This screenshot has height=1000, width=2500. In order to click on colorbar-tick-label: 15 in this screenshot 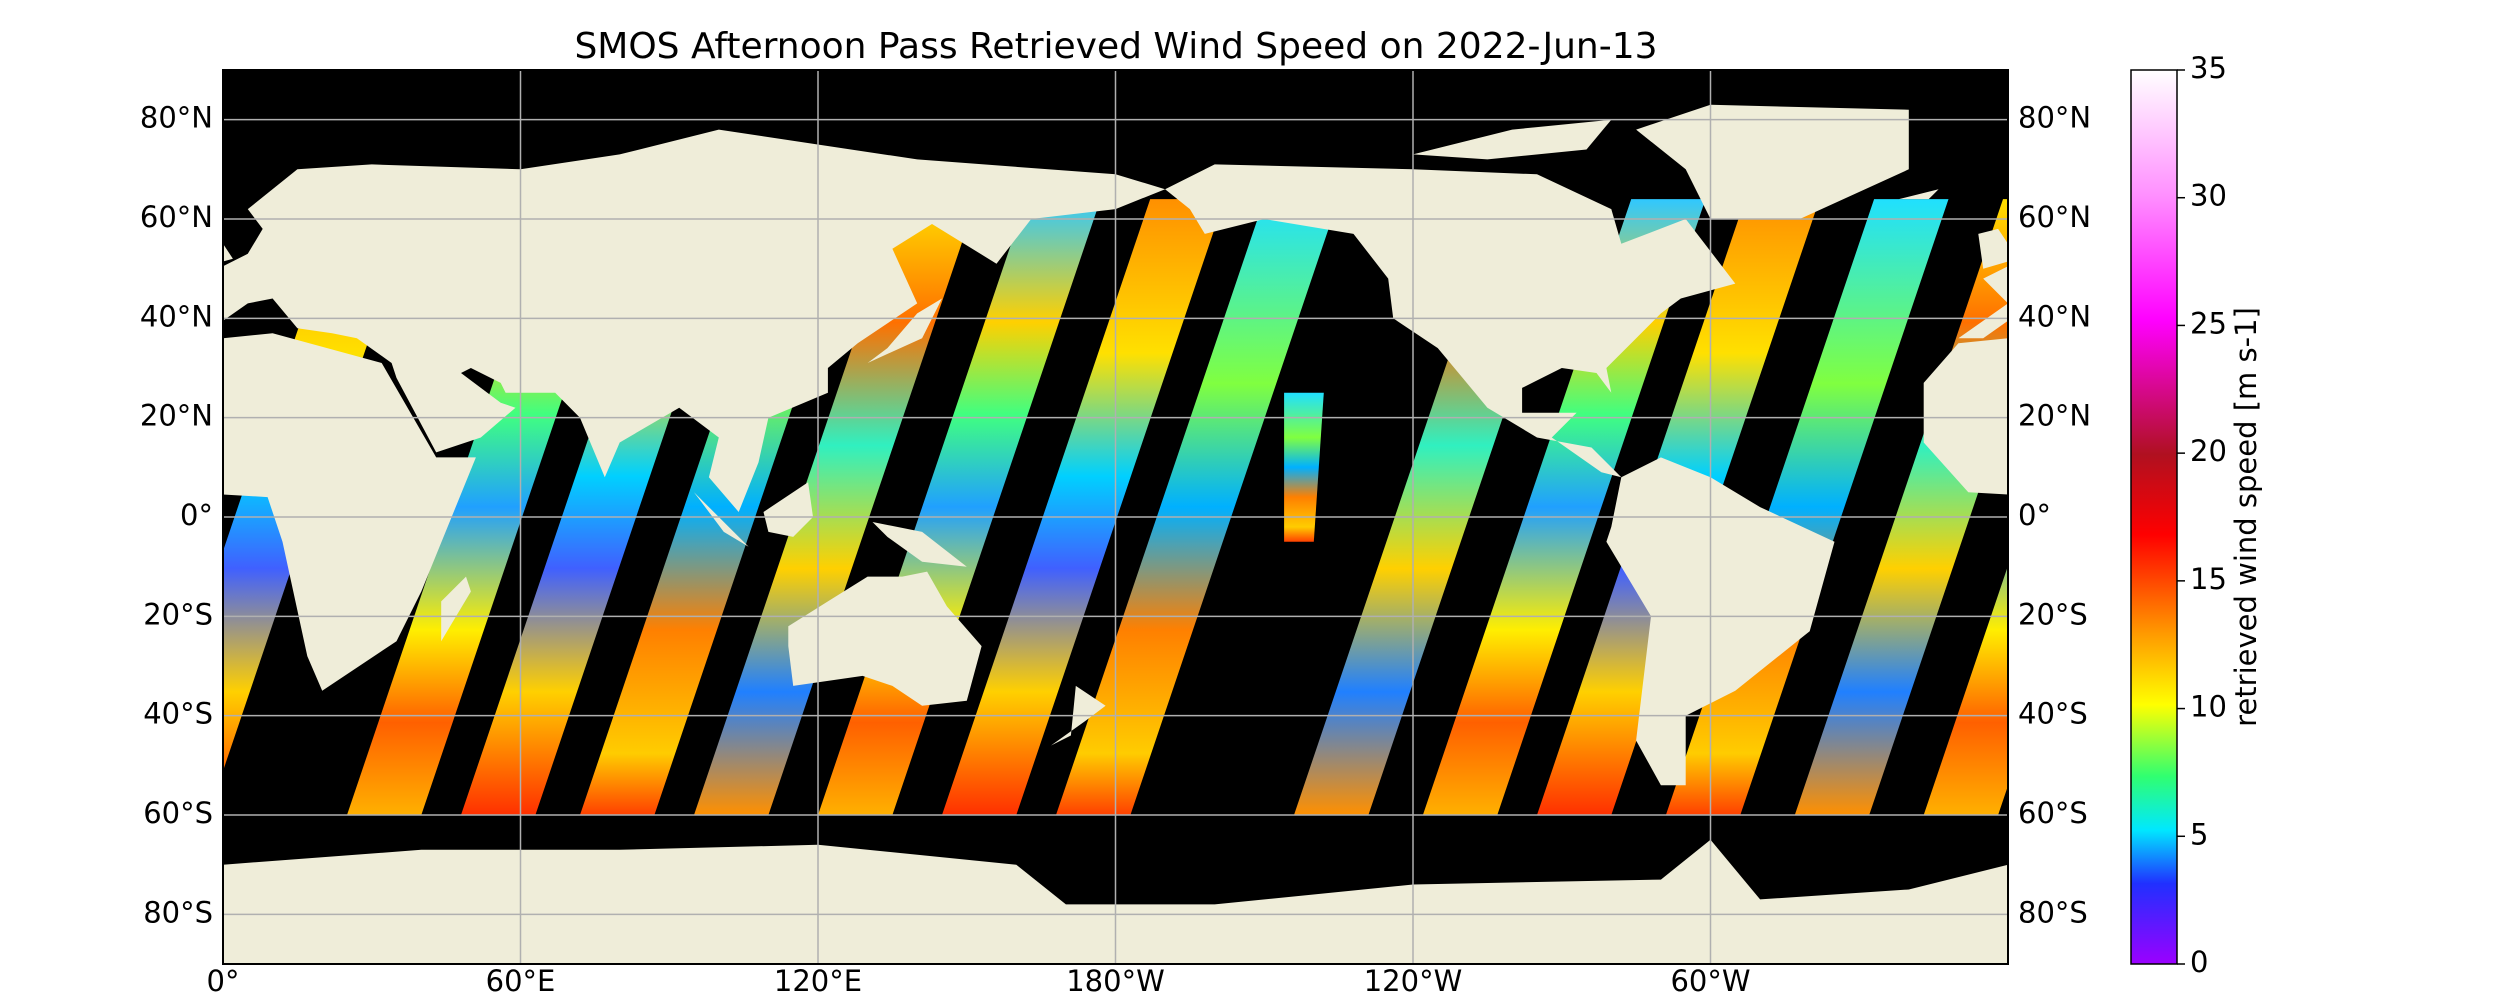, I will do `click(2208, 579)`.